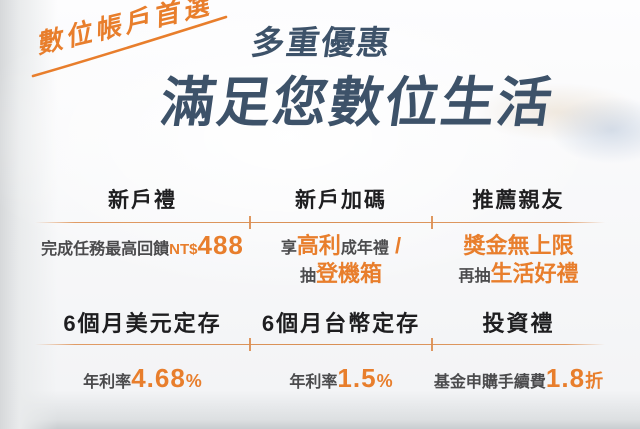 The width and height of the screenshot is (640, 429). I want to click on offers-row-bodies: 年利率4.68% 年利率1.5% 基金申購手續費1.8折, so click(320, 371).